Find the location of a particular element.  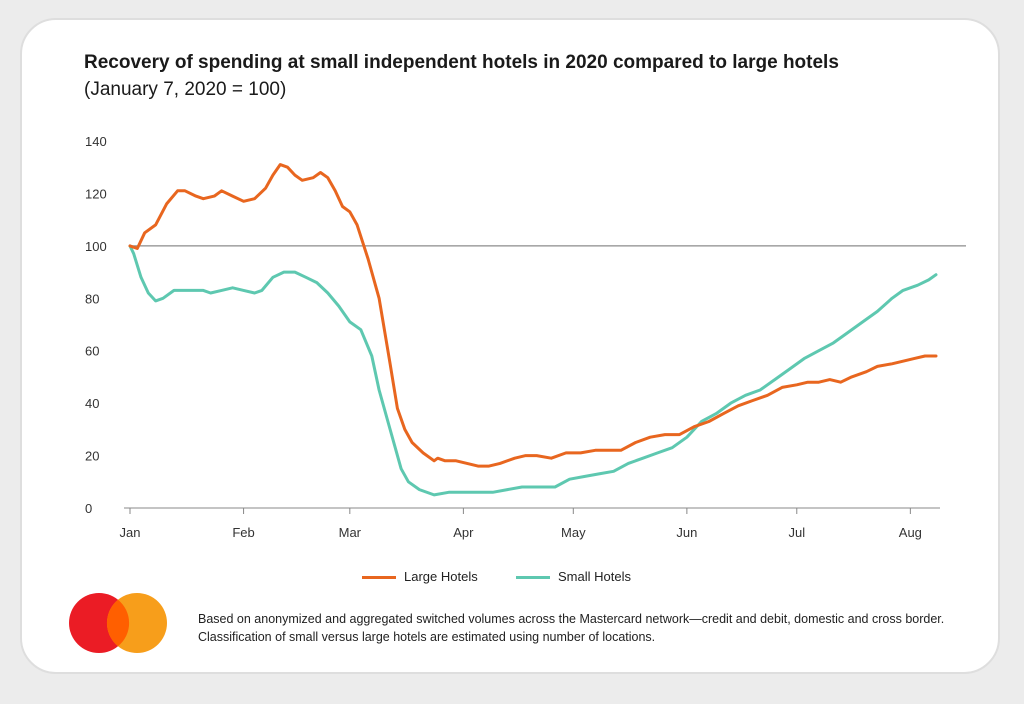

y-tick-label: 60 is located at coordinates (92, 351).